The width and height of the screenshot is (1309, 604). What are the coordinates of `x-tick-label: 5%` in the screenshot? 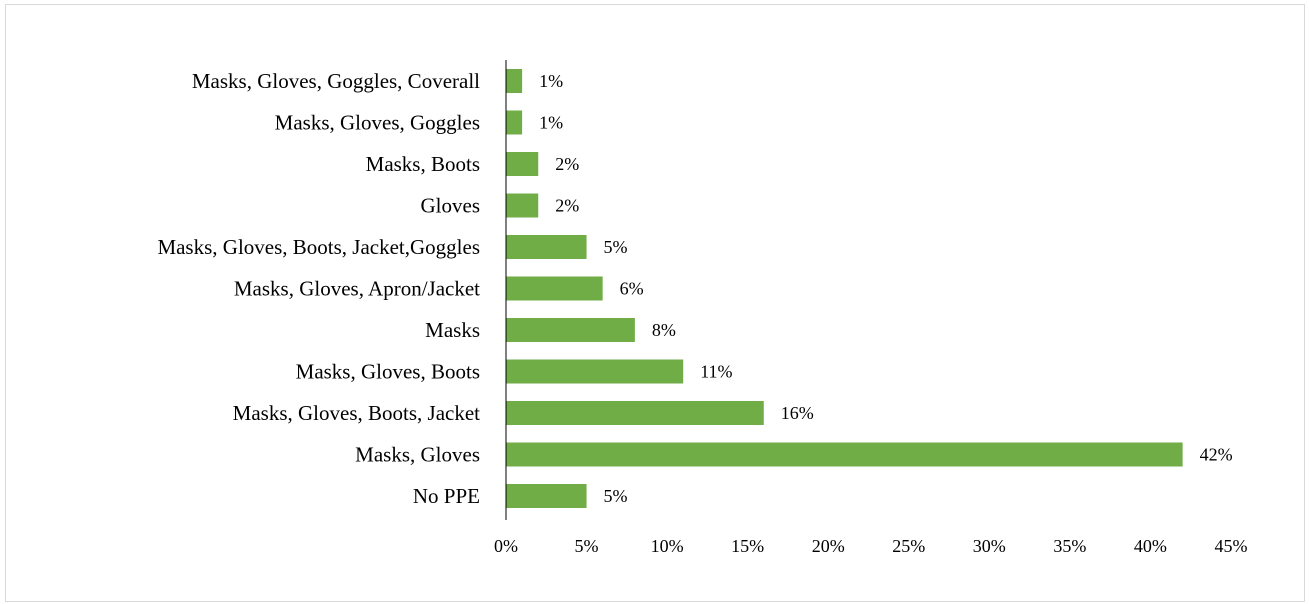 It's located at (587, 546).